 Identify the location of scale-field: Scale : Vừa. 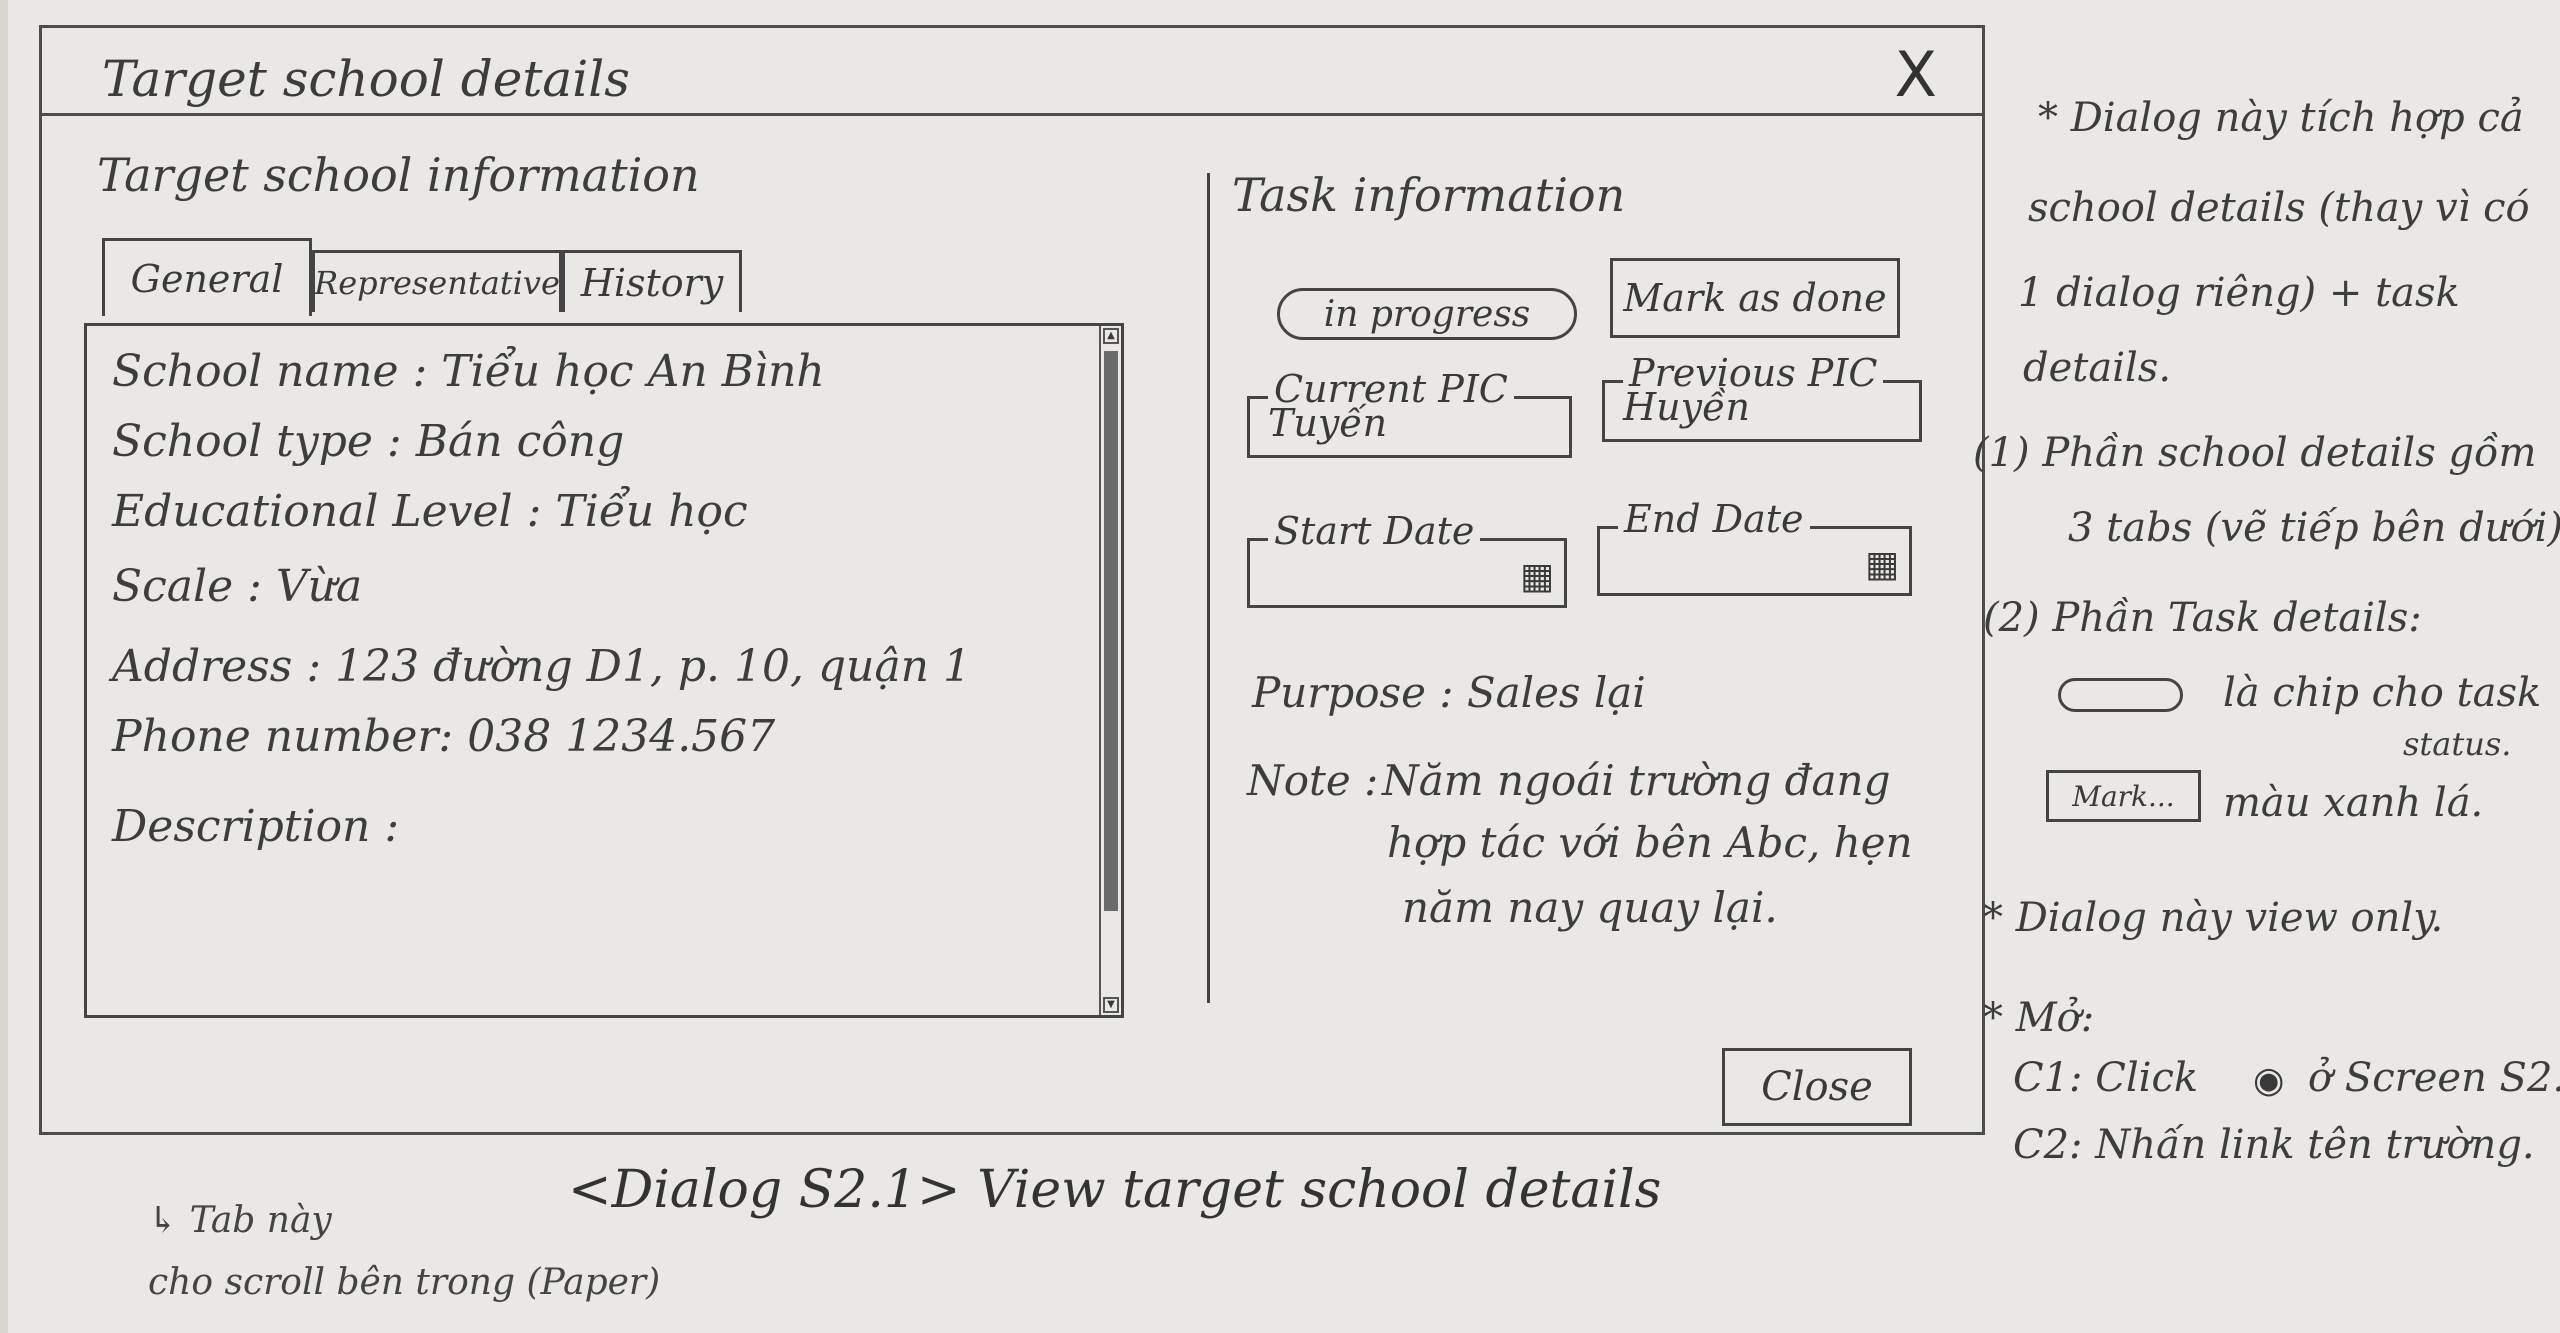
(237, 586).